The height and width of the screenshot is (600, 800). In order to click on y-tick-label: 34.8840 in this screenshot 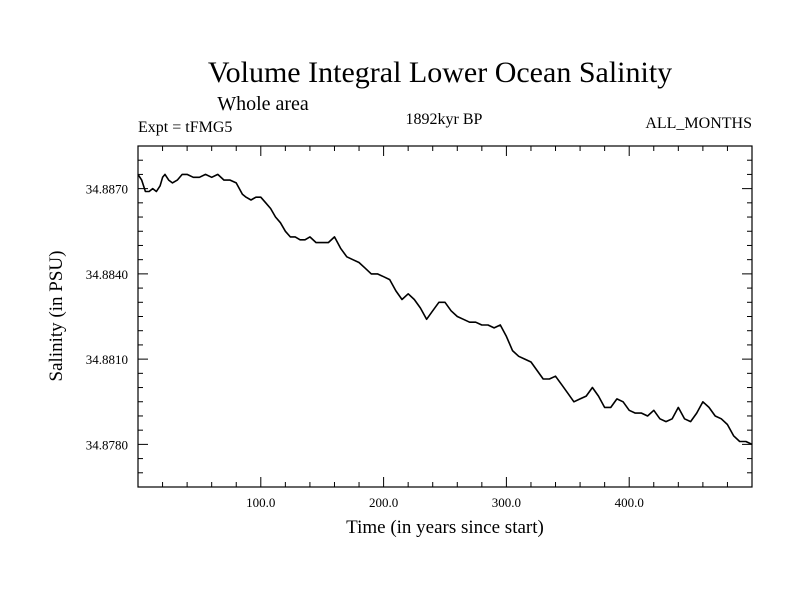, I will do `click(107, 274)`.